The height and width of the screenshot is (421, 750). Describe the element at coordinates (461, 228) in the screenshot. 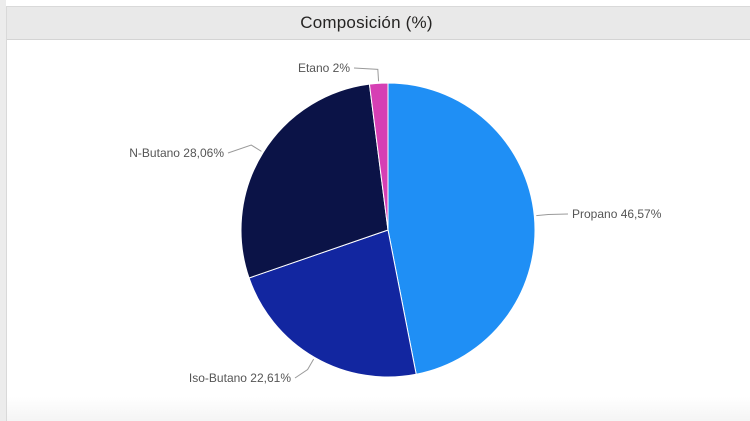

I see `pie-slice-propano` at that location.